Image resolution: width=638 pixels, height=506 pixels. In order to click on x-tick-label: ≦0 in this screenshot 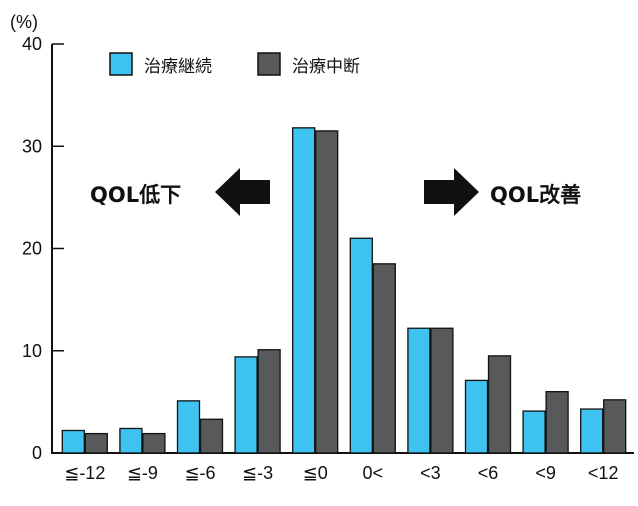, I will do `click(315, 473)`.